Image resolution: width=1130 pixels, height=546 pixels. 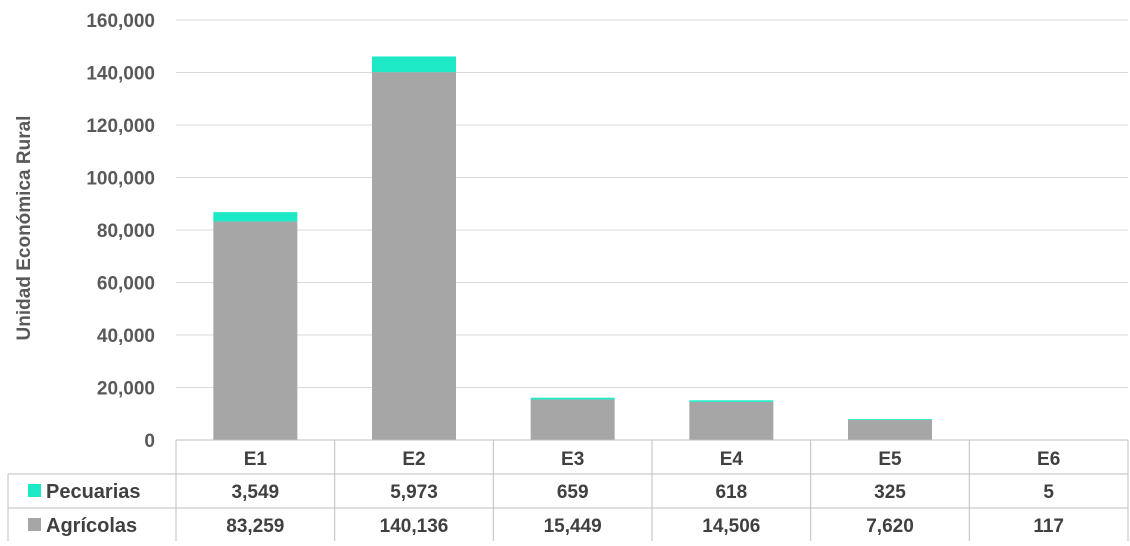 What do you see at coordinates (149, 441) in the screenshot?
I see `y-tick-label: 0` at bounding box center [149, 441].